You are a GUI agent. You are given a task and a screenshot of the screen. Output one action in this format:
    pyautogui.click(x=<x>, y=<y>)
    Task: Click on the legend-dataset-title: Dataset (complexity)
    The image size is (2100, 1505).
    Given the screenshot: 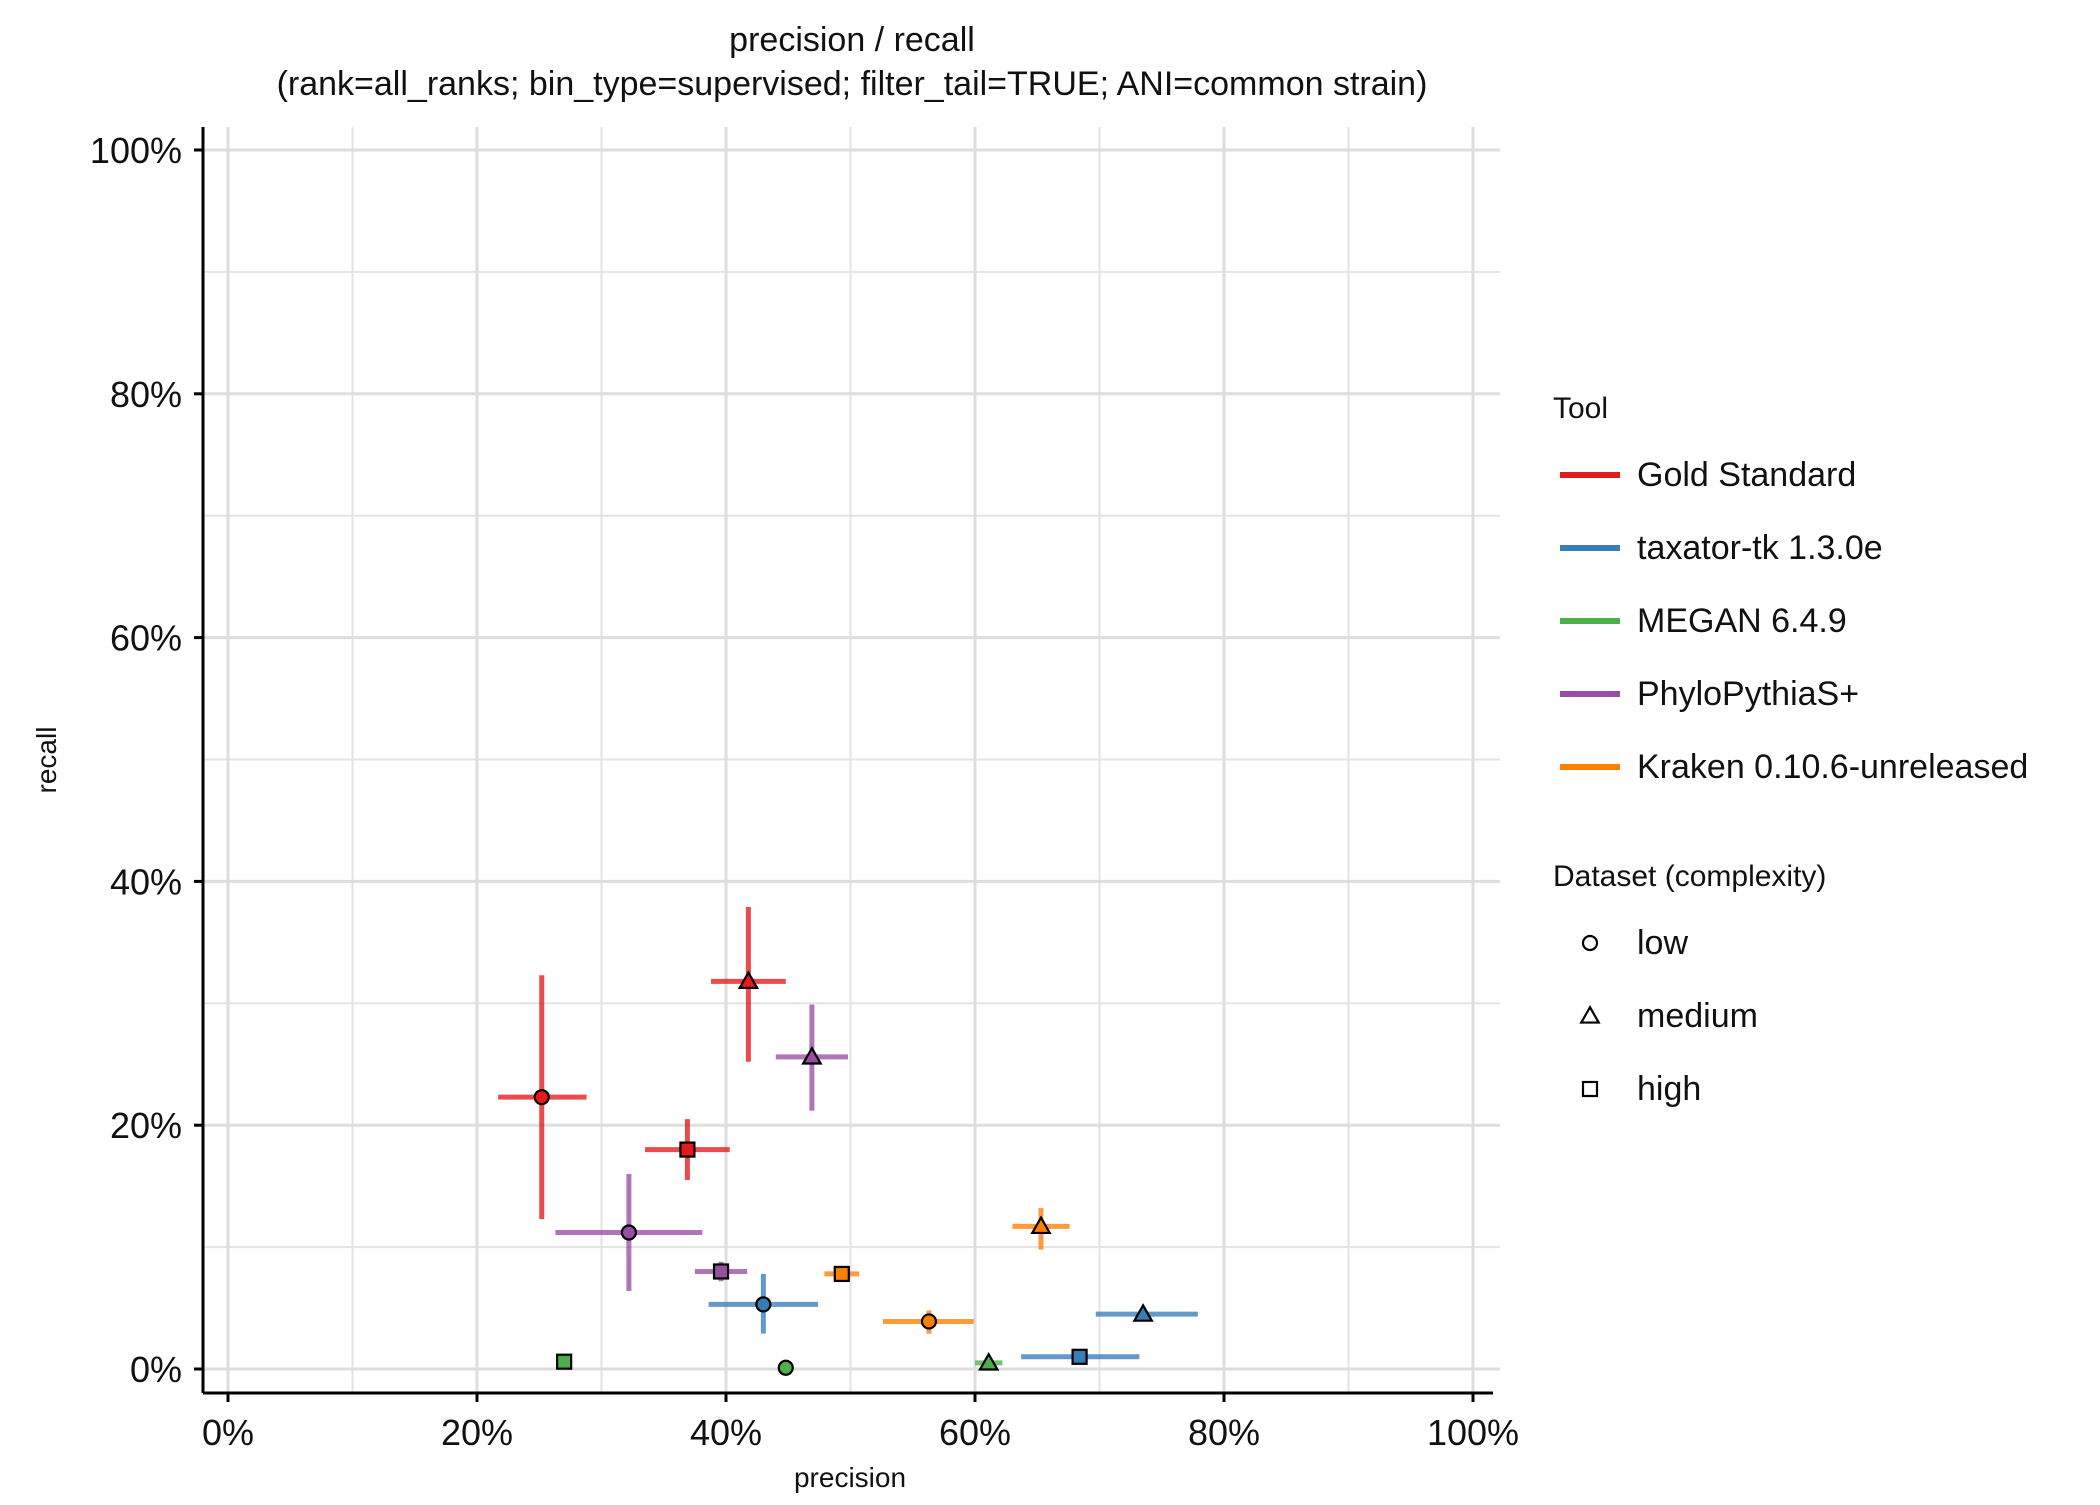 What is the action you would take?
    pyautogui.click(x=1689, y=876)
    